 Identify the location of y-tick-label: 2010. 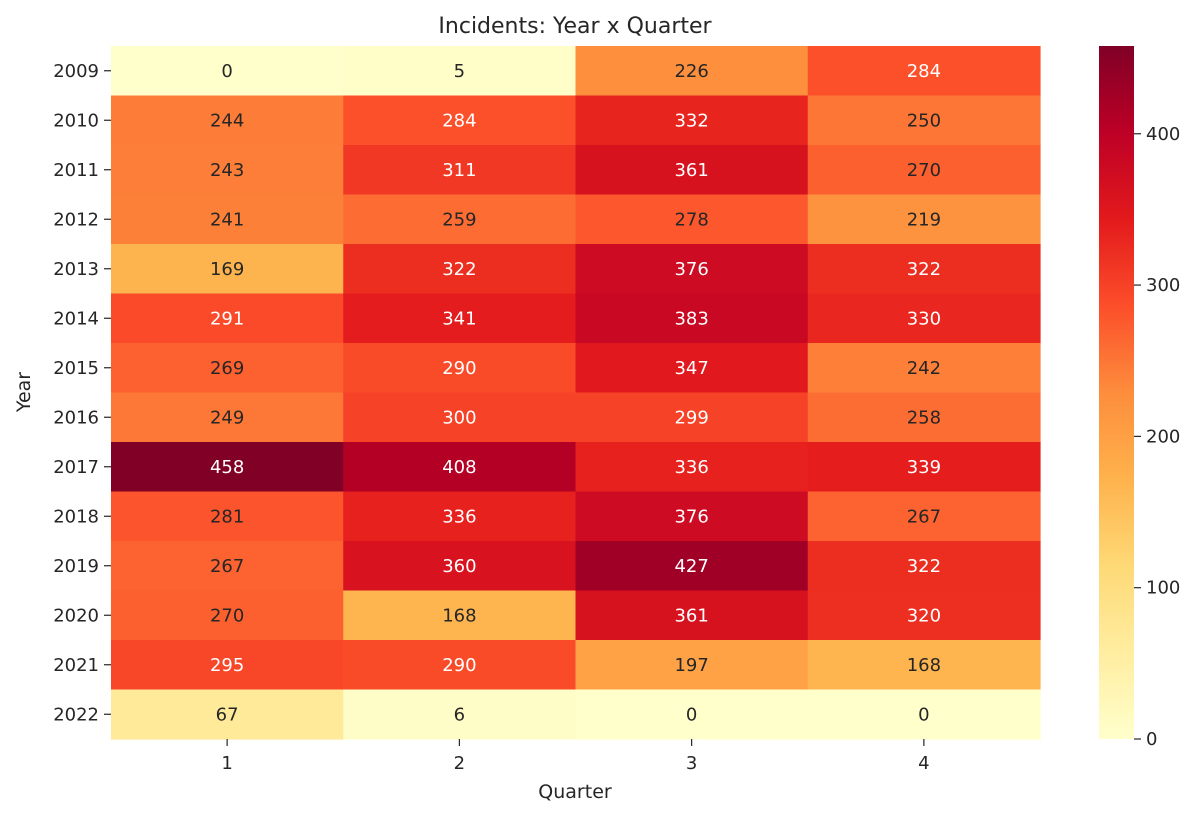
(76, 120).